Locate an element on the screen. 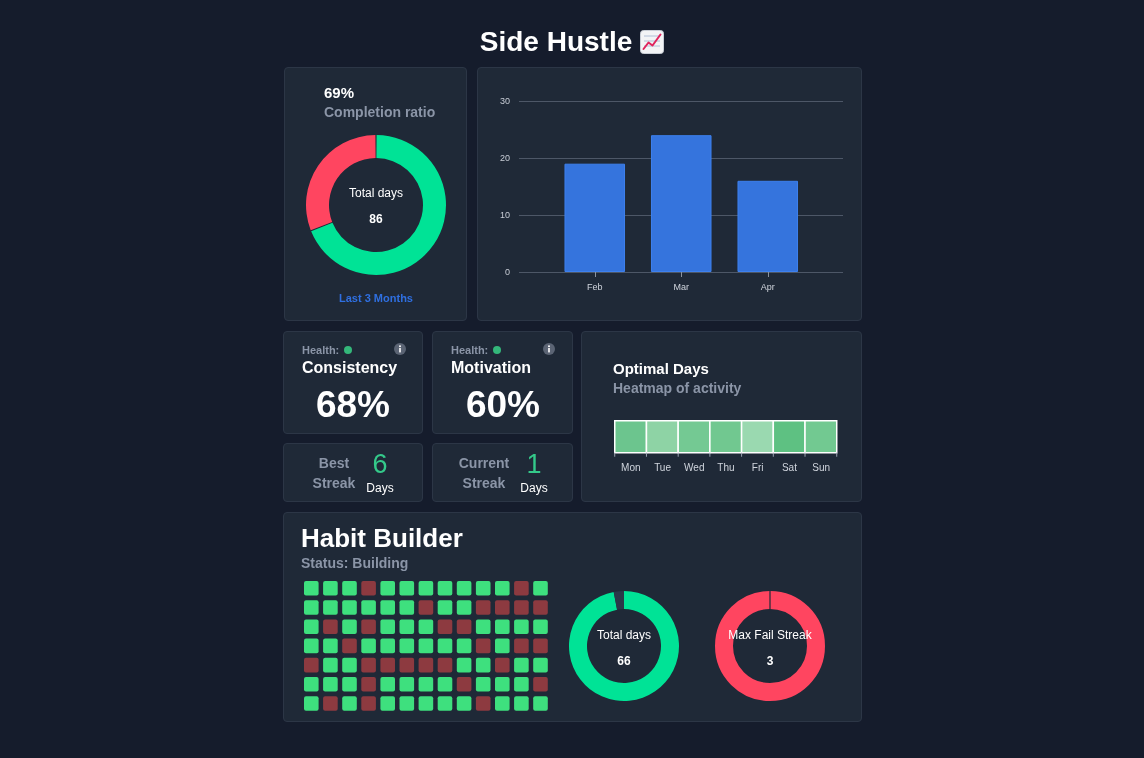 The height and width of the screenshot is (758, 1144). category-label: Tue is located at coordinates (662, 467).